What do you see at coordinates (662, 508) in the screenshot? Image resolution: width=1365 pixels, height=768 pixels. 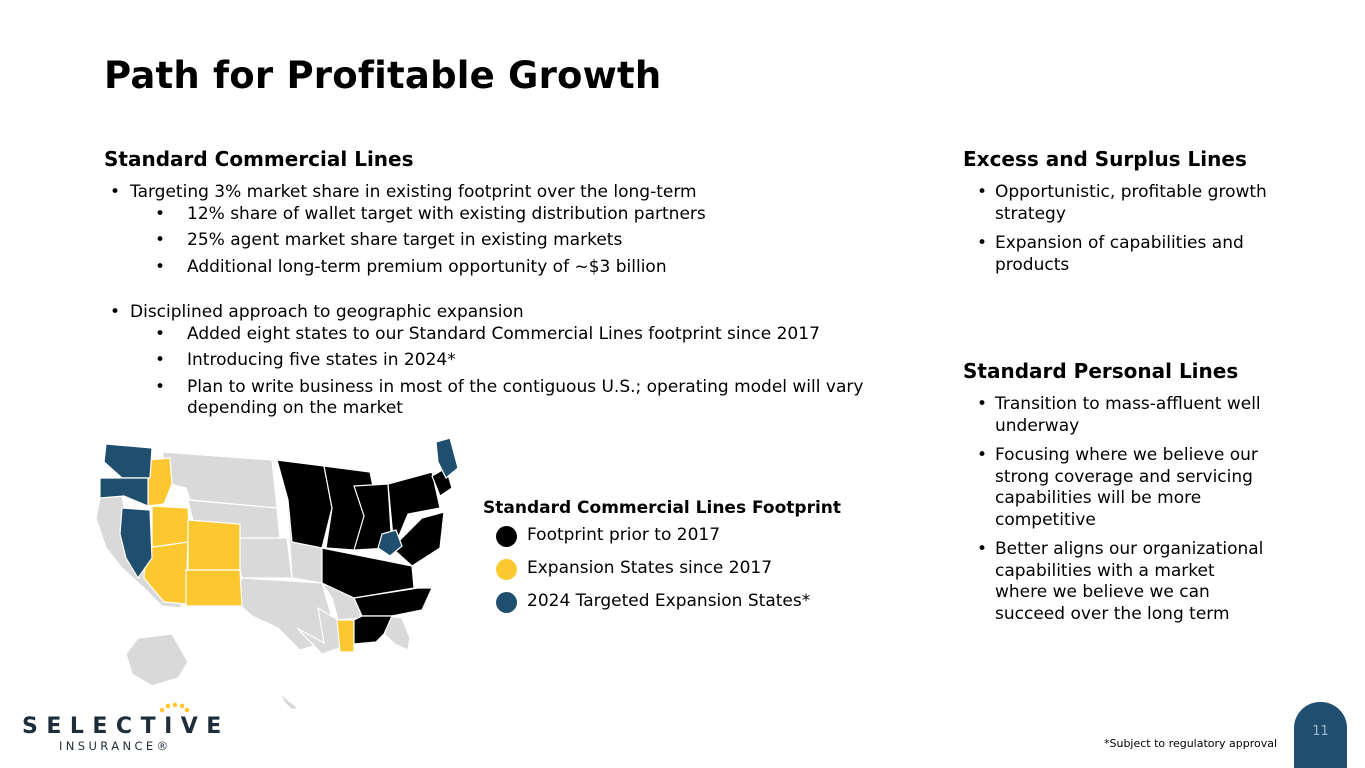 I see `legend-title: Standard Commercial Lines Footprint` at bounding box center [662, 508].